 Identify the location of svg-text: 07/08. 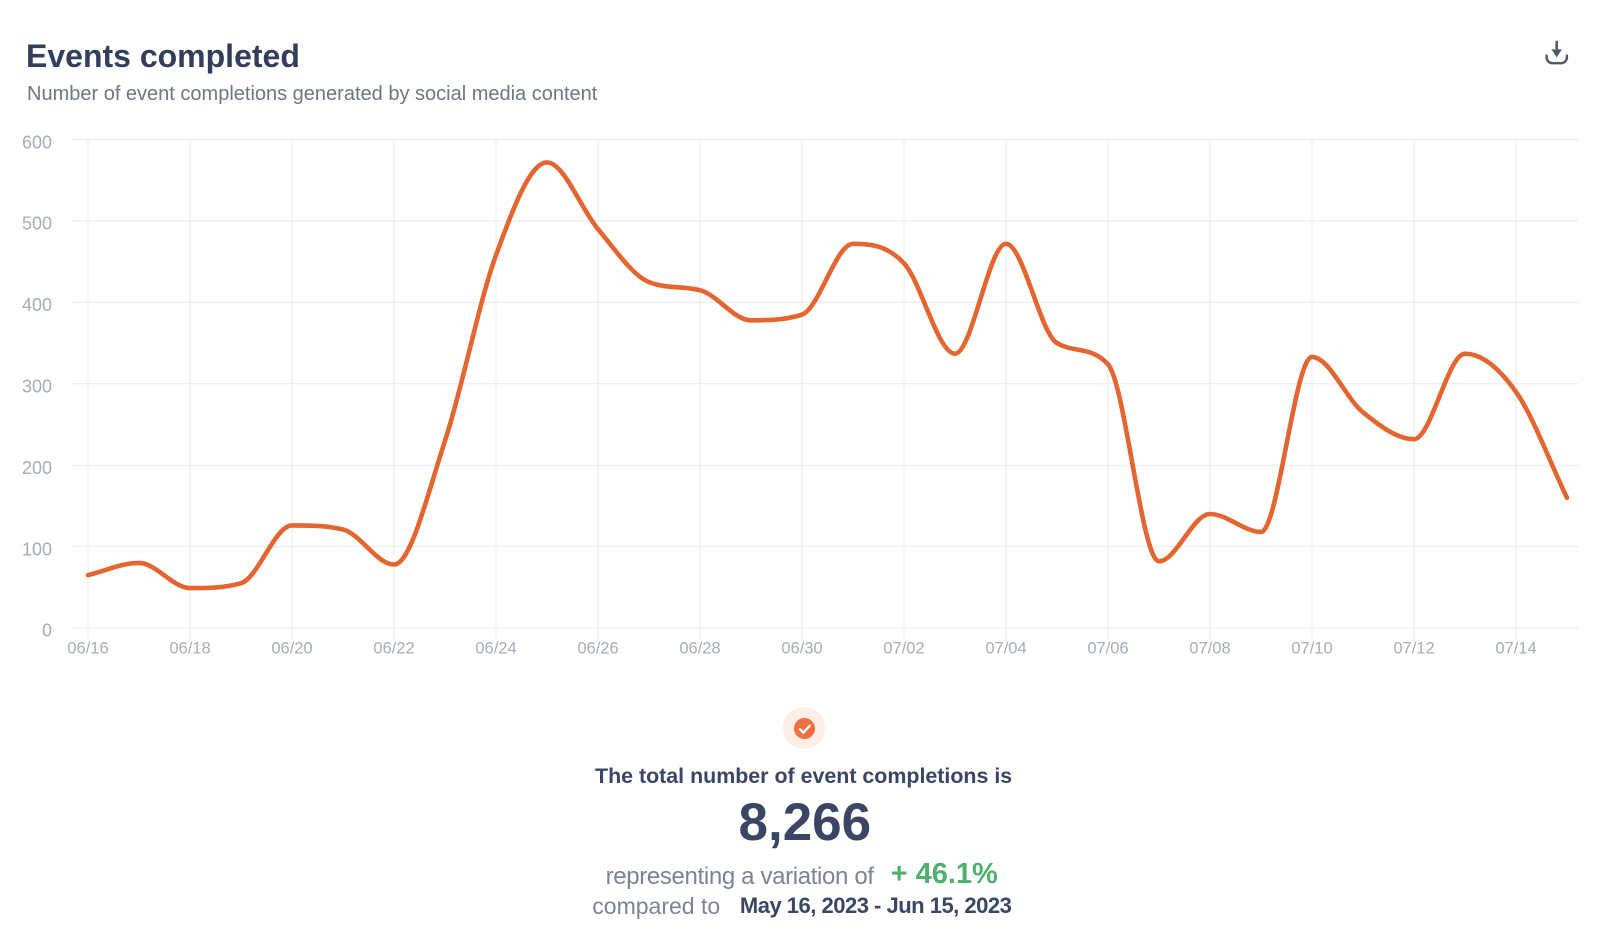
(1209, 649).